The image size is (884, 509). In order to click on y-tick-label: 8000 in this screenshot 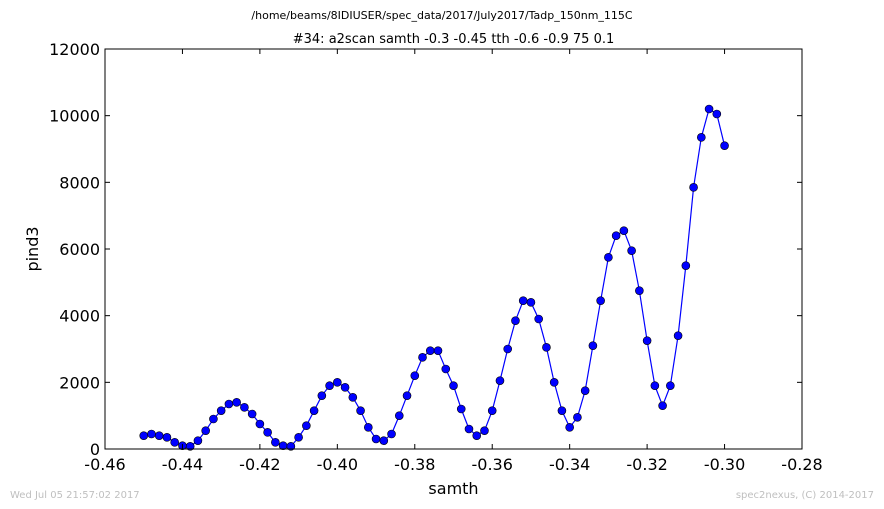, I will do `click(79, 182)`.